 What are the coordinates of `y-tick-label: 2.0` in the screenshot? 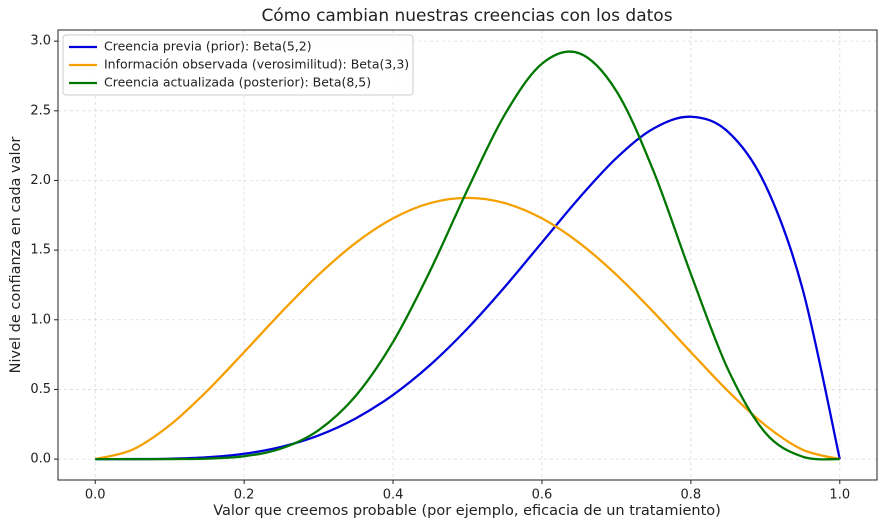 It's located at (40, 180).